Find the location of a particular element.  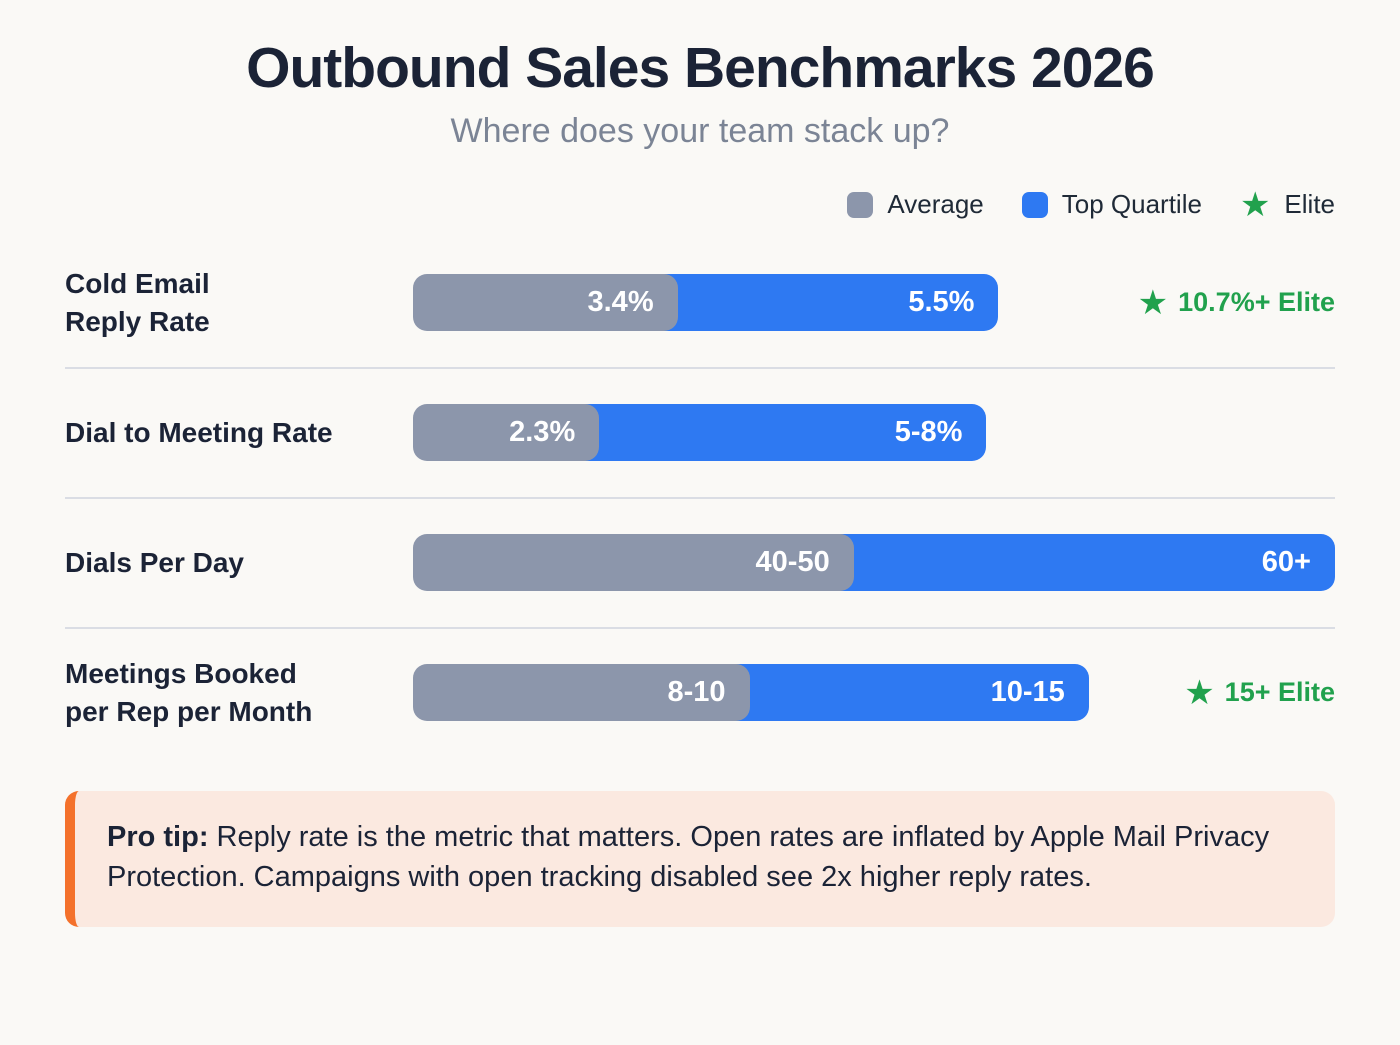

bar-track: 60+ 40-50 is located at coordinates (874, 563).